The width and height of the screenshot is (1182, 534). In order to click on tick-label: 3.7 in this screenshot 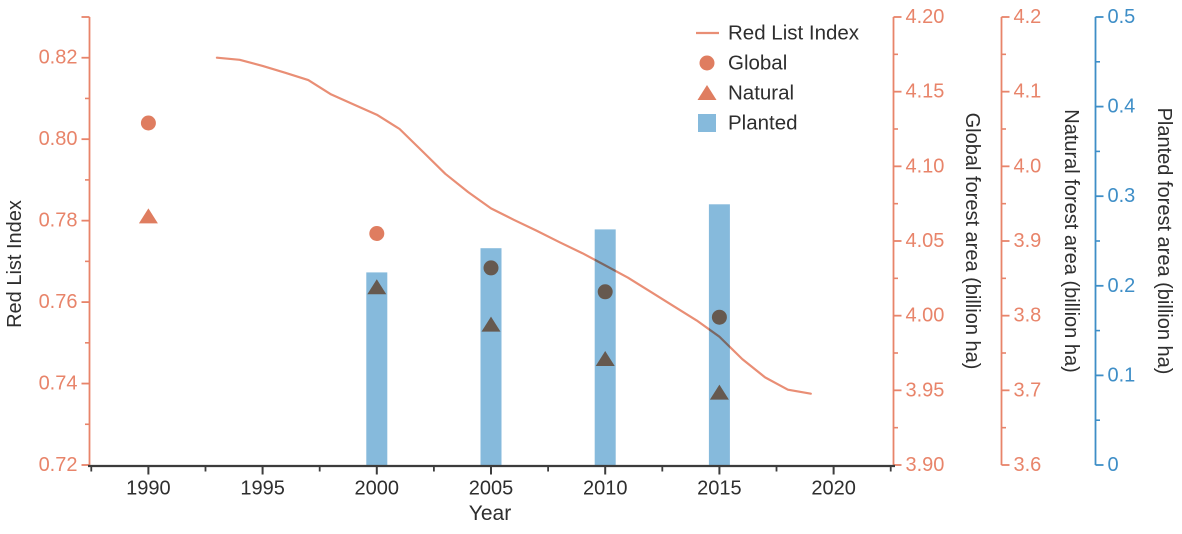, I will do `click(1028, 390)`.